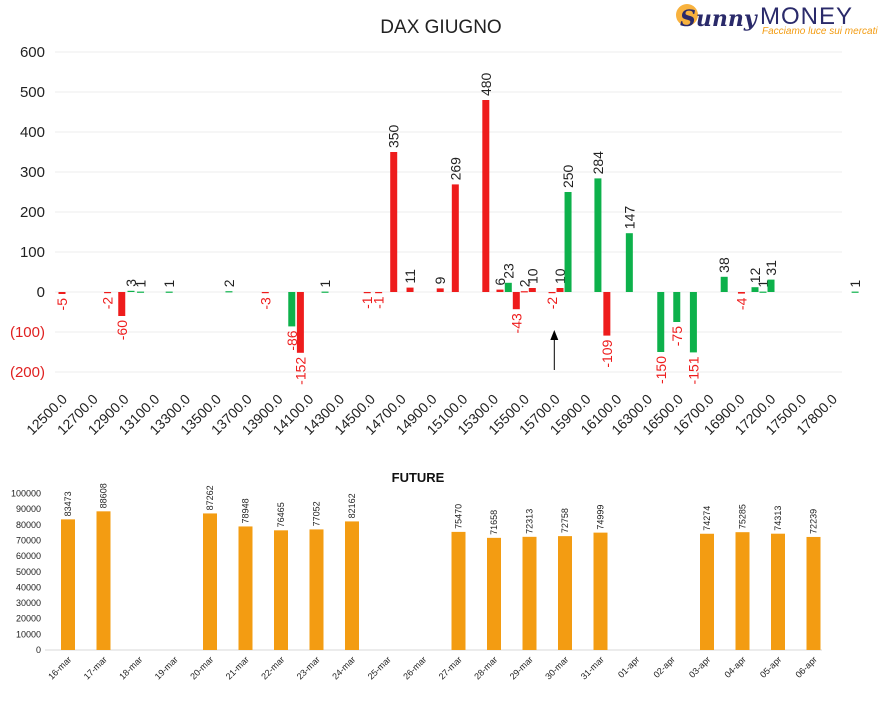 This screenshot has height=703, width=884. I want to click on data-label: -5, so click(62, 304).